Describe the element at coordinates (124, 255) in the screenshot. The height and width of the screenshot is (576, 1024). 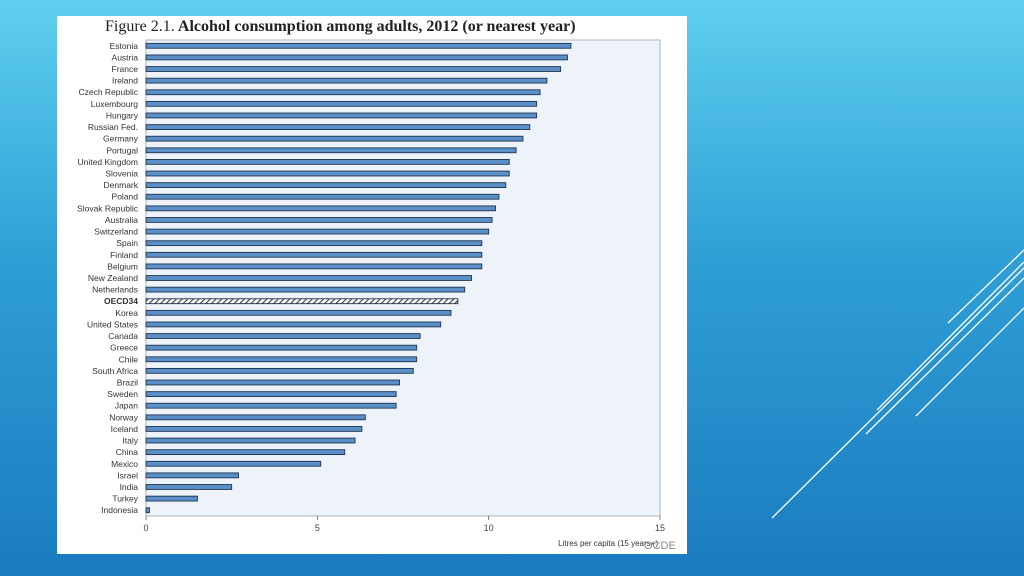
I see `category-label: Finland` at that location.